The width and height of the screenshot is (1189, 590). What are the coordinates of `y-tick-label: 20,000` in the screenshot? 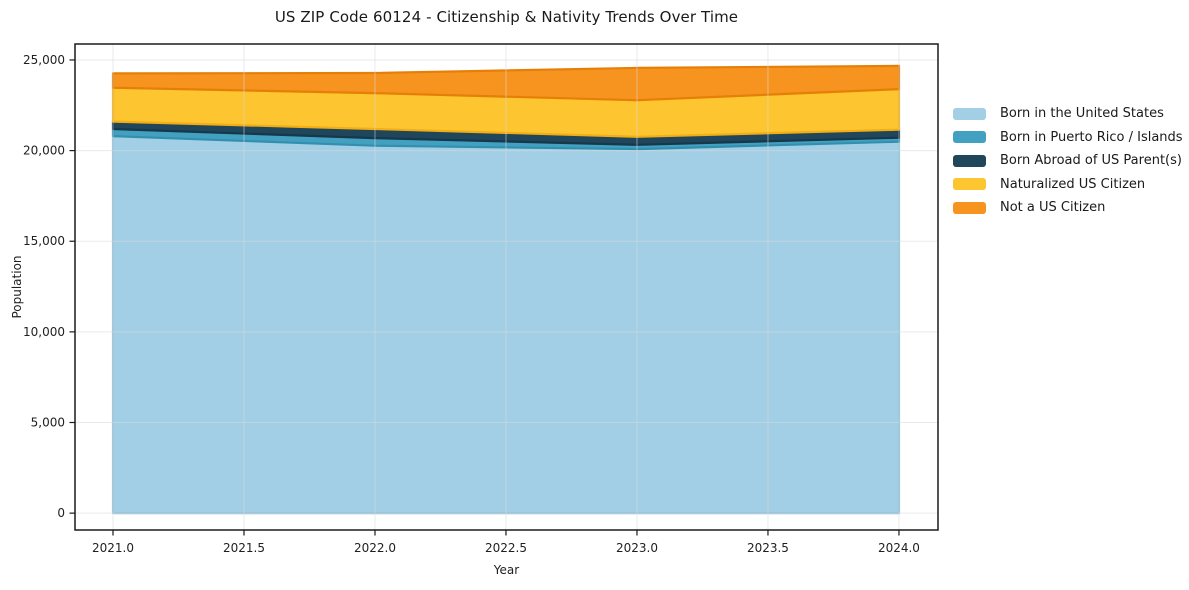 It's located at (44, 151).